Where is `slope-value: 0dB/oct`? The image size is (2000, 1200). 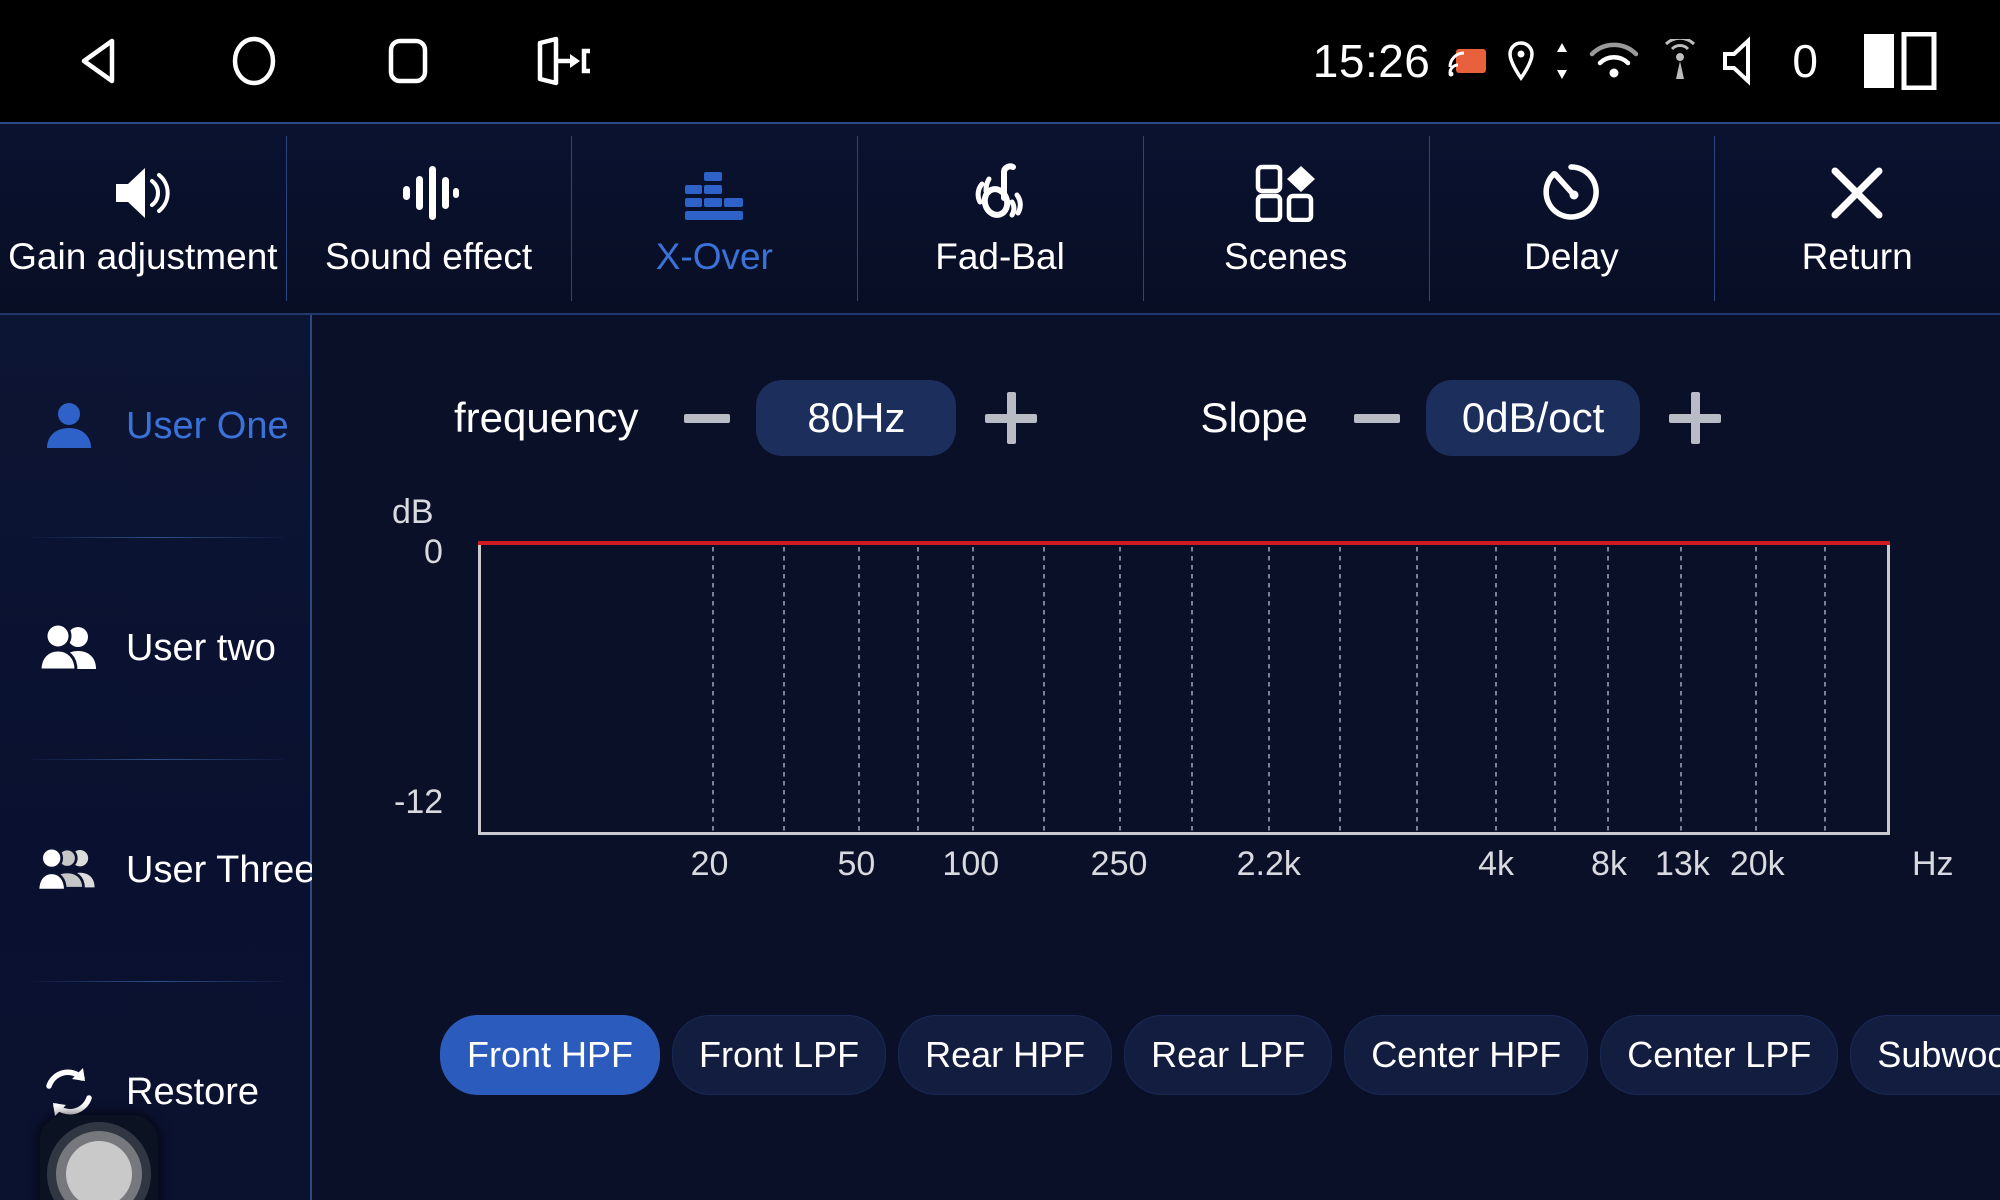 slope-value: 0dB/oct is located at coordinates (1533, 418).